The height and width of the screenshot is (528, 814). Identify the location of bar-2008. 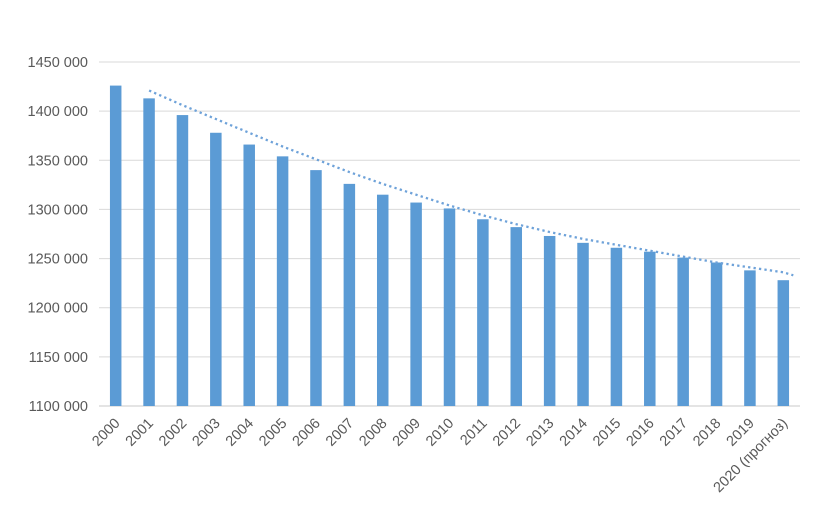
(382, 300).